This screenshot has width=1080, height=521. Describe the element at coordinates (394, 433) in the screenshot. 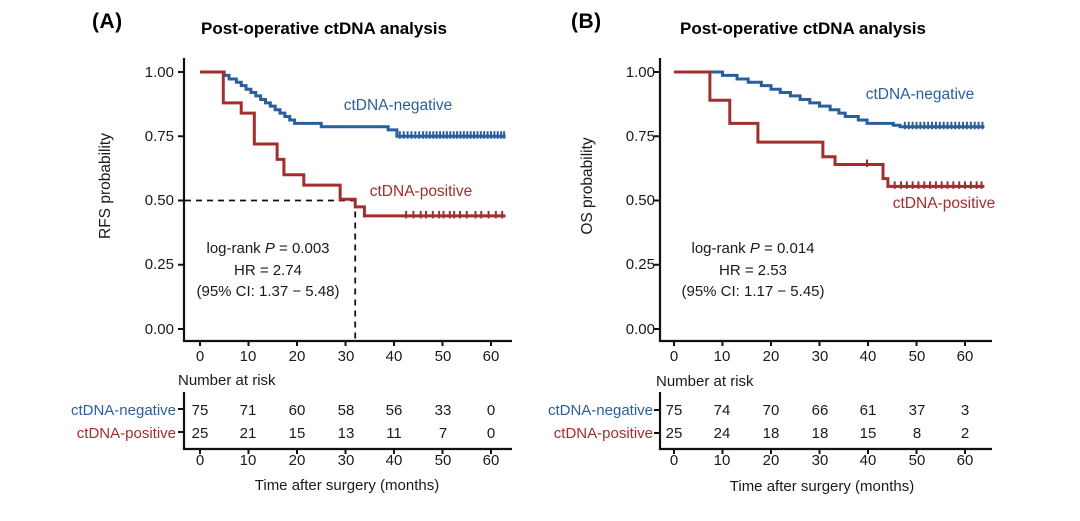

I see `risk-count: 11` at that location.